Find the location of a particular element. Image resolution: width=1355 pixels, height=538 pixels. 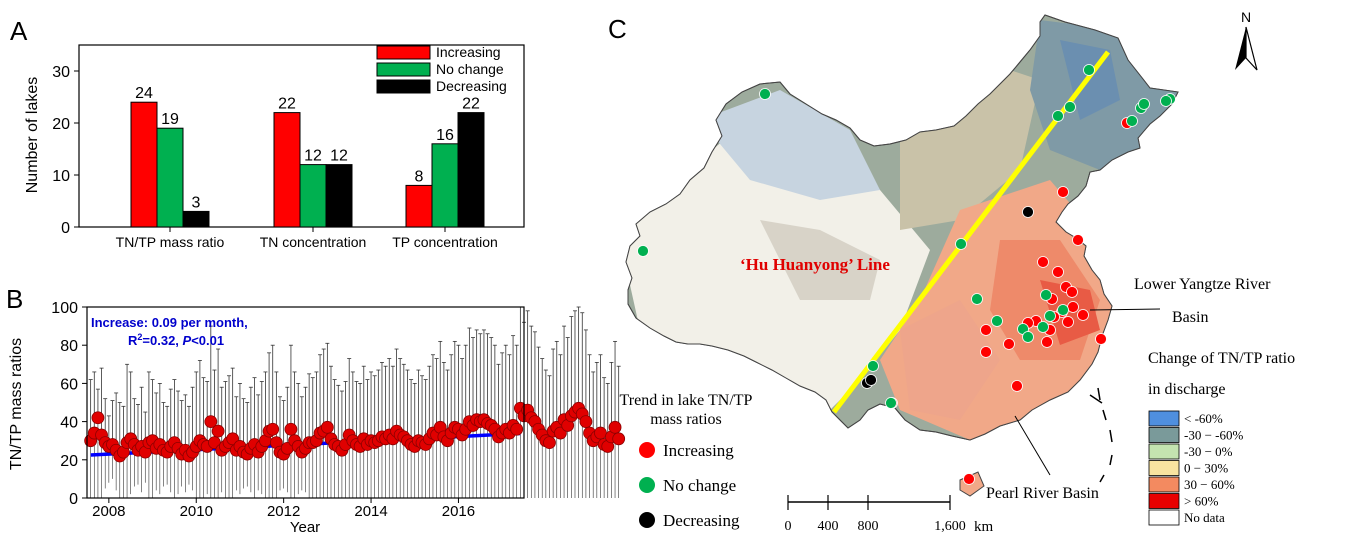

hu-huanyong-label: ‘Hu Huanyong’ Line is located at coordinates (815, 264).